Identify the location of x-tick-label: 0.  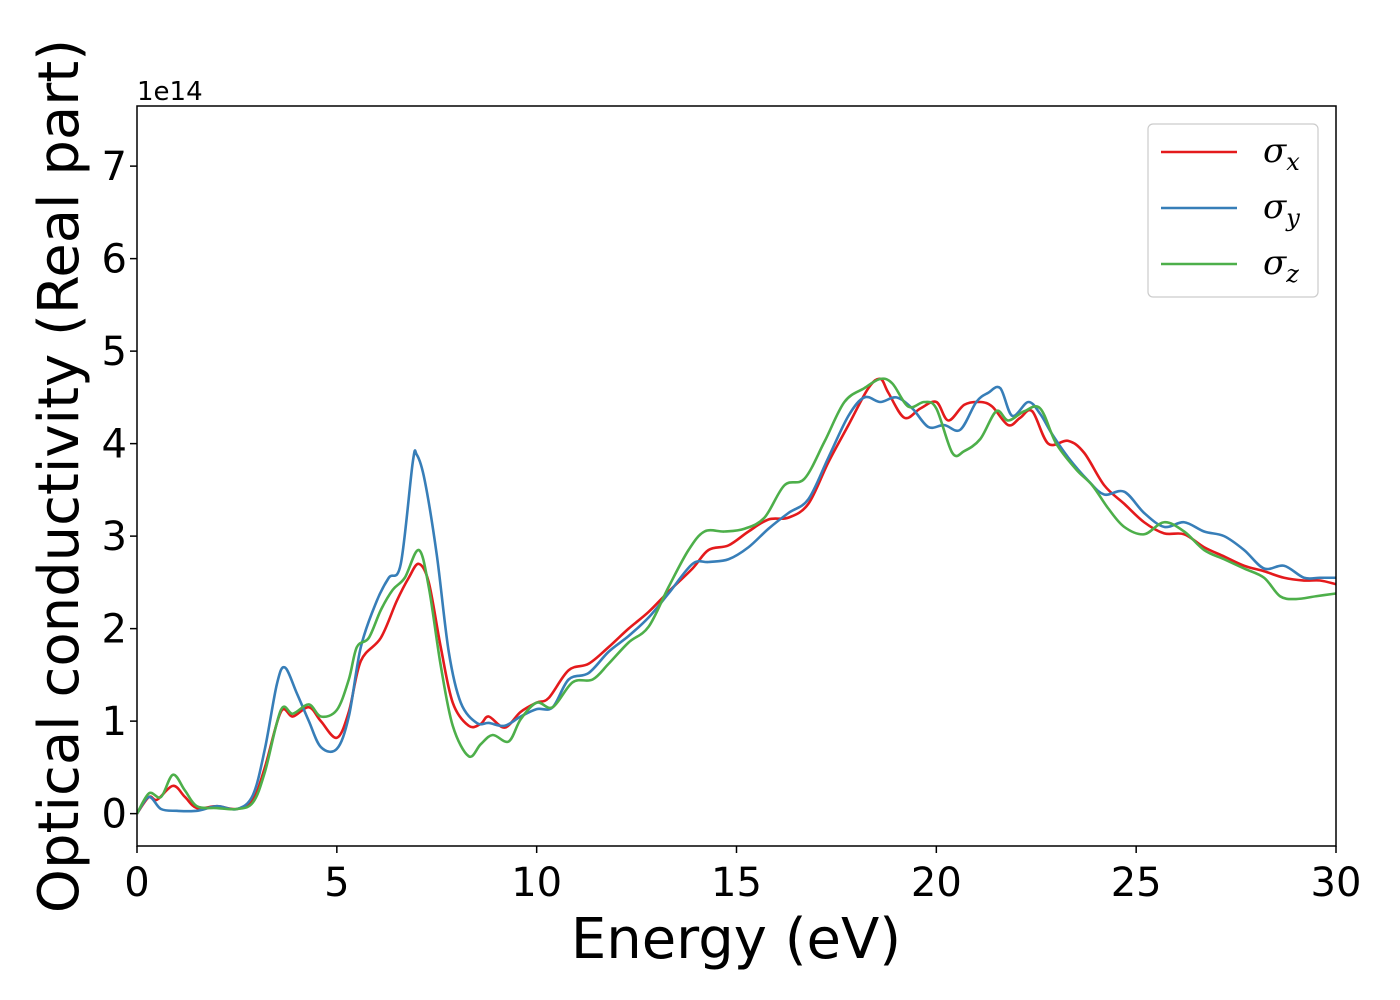
(136, 883).